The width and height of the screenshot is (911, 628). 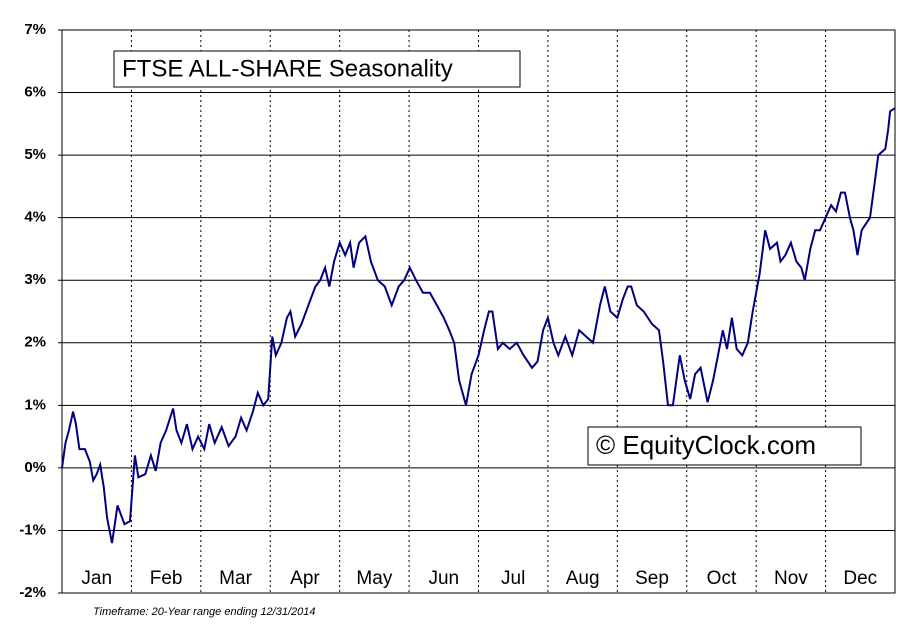 What do you see at coordinates (235, 578) in the screenshot?
I see `x-tick-label: Mar` at bounding box center [235, 578].